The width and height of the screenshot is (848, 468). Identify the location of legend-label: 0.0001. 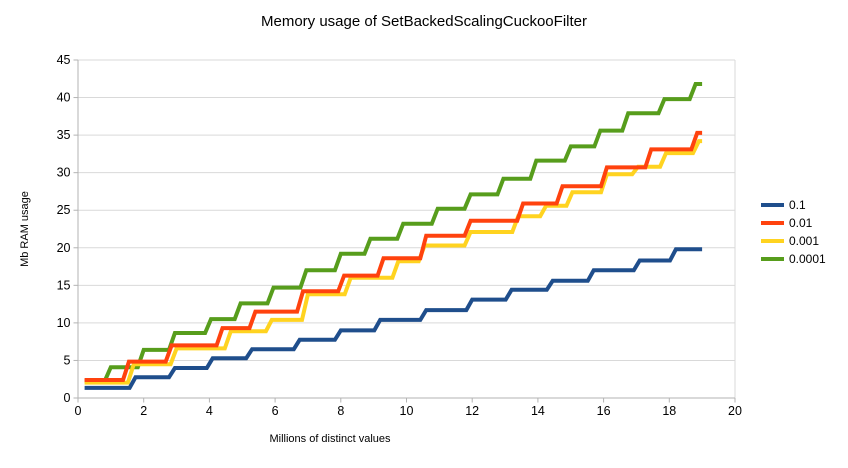
(807, 259).